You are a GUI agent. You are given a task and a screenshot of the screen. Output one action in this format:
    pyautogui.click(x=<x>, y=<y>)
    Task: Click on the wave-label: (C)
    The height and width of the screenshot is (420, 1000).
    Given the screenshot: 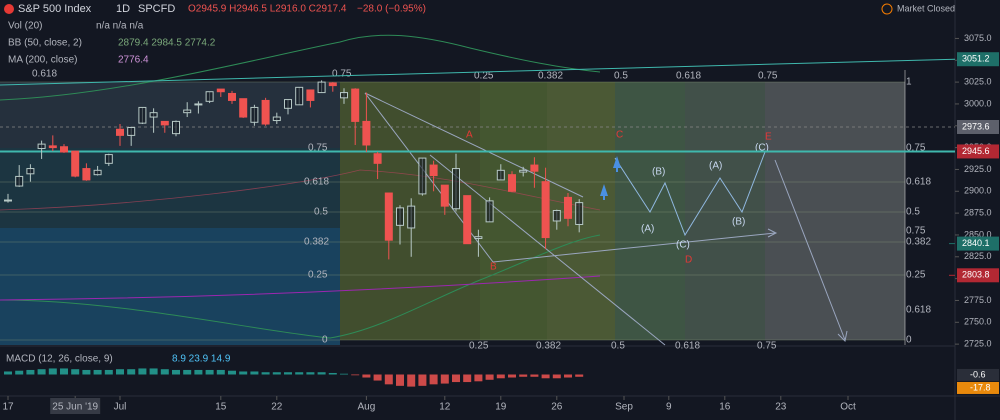 What is the action you would take?
    pyautogui.click(x=683, y=245)
    